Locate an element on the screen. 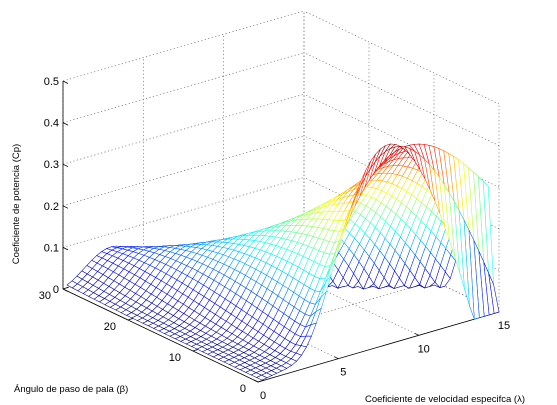 Image resolution: width=557 pixels, height=405 pixels. y-tick-label: 0 is located at coordinates (243, 389).